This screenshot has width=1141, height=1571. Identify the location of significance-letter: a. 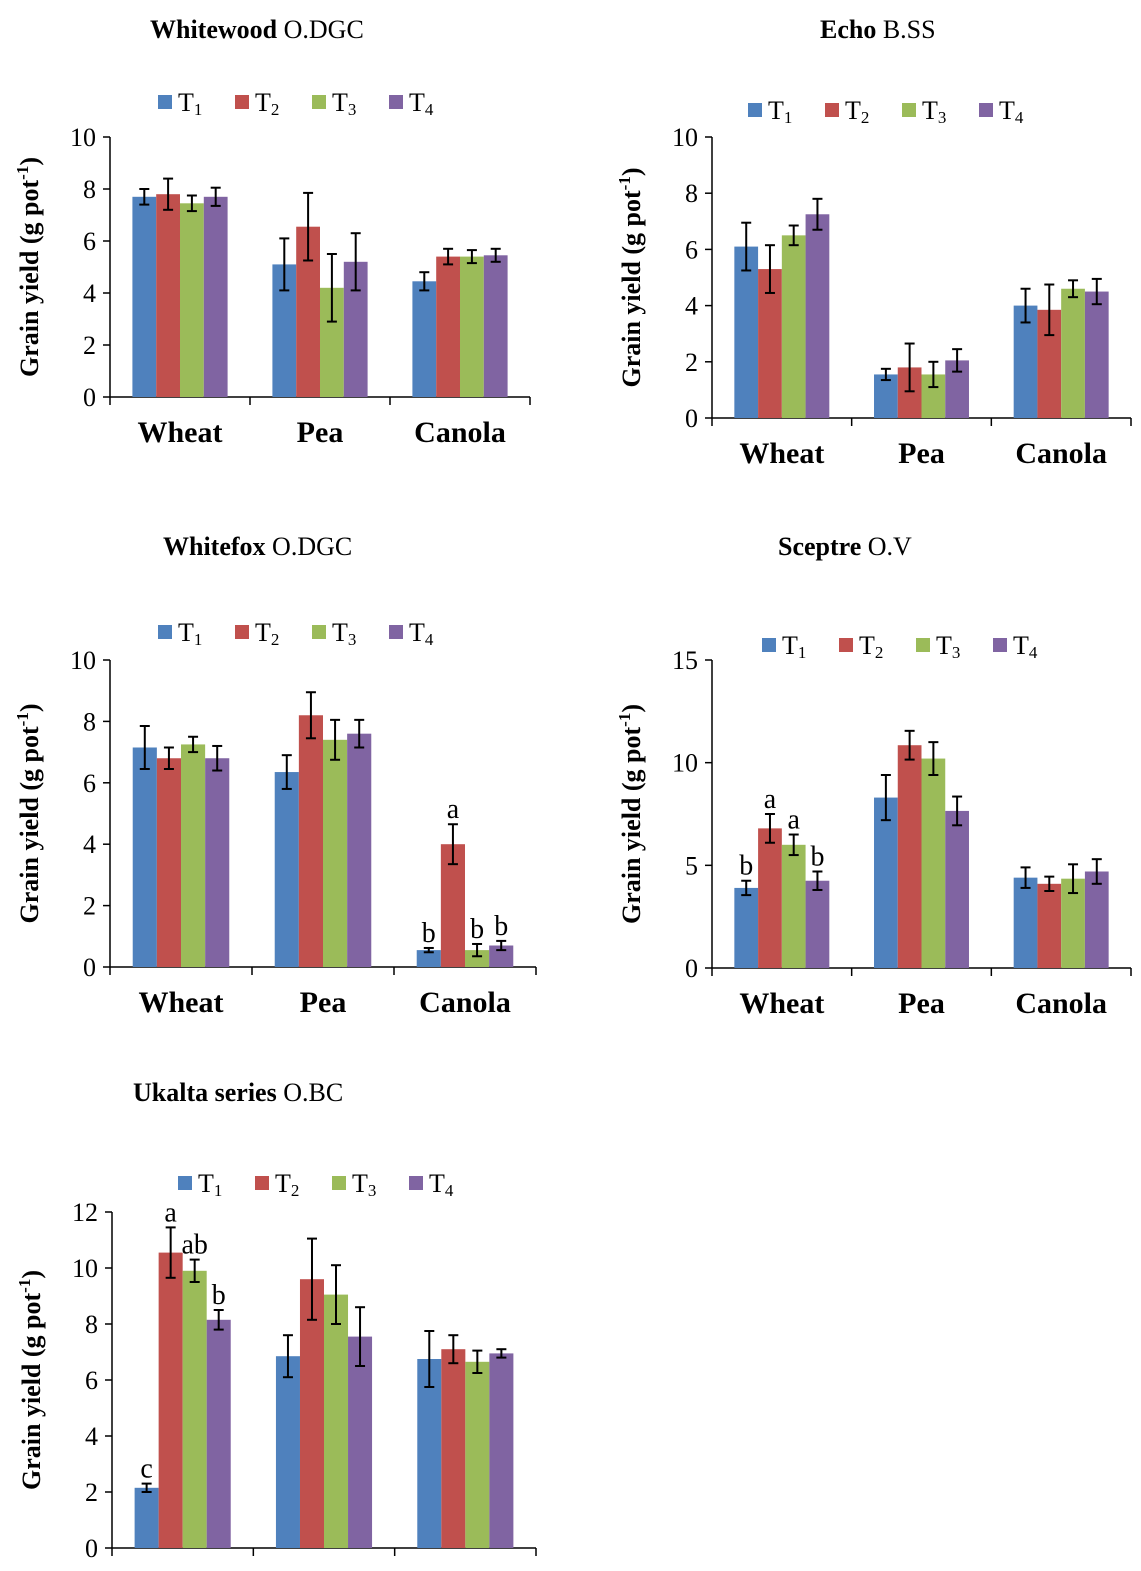
(453, 809).